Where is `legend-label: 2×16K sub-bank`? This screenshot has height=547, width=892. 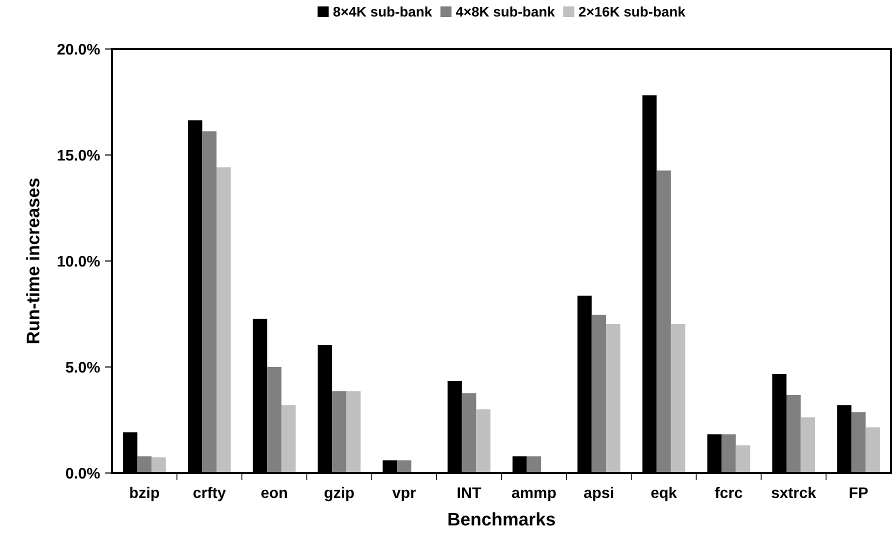 legend-label: 2×16K sub-bank is located at coordinates (632, 11).